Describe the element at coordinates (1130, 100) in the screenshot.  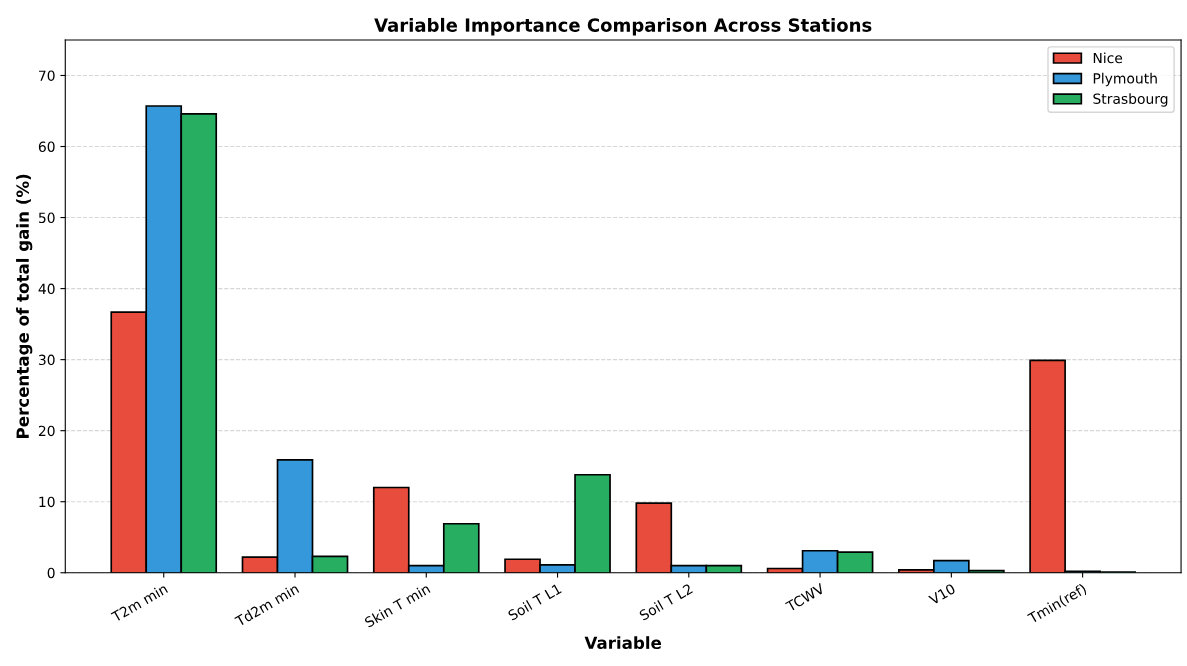
I see `legend-label: Strasbourg` at that location.